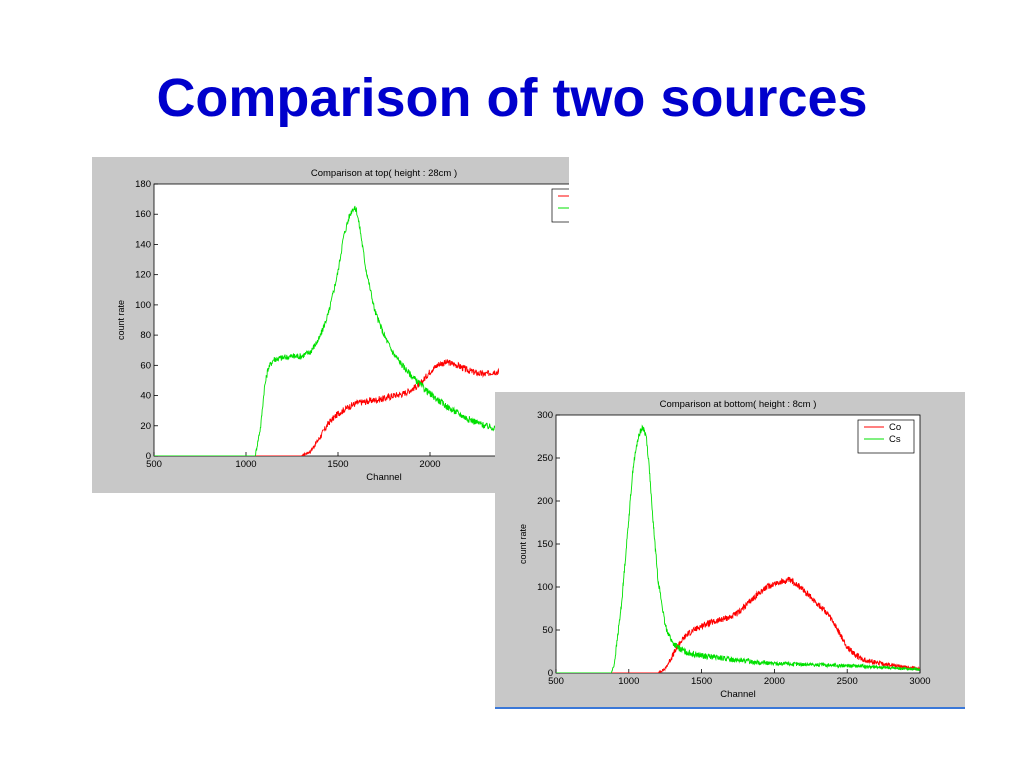 The height and width of the screenshot is (768, 1024). I want to click on chart0-ytick-label: 140, so click(143, 244).